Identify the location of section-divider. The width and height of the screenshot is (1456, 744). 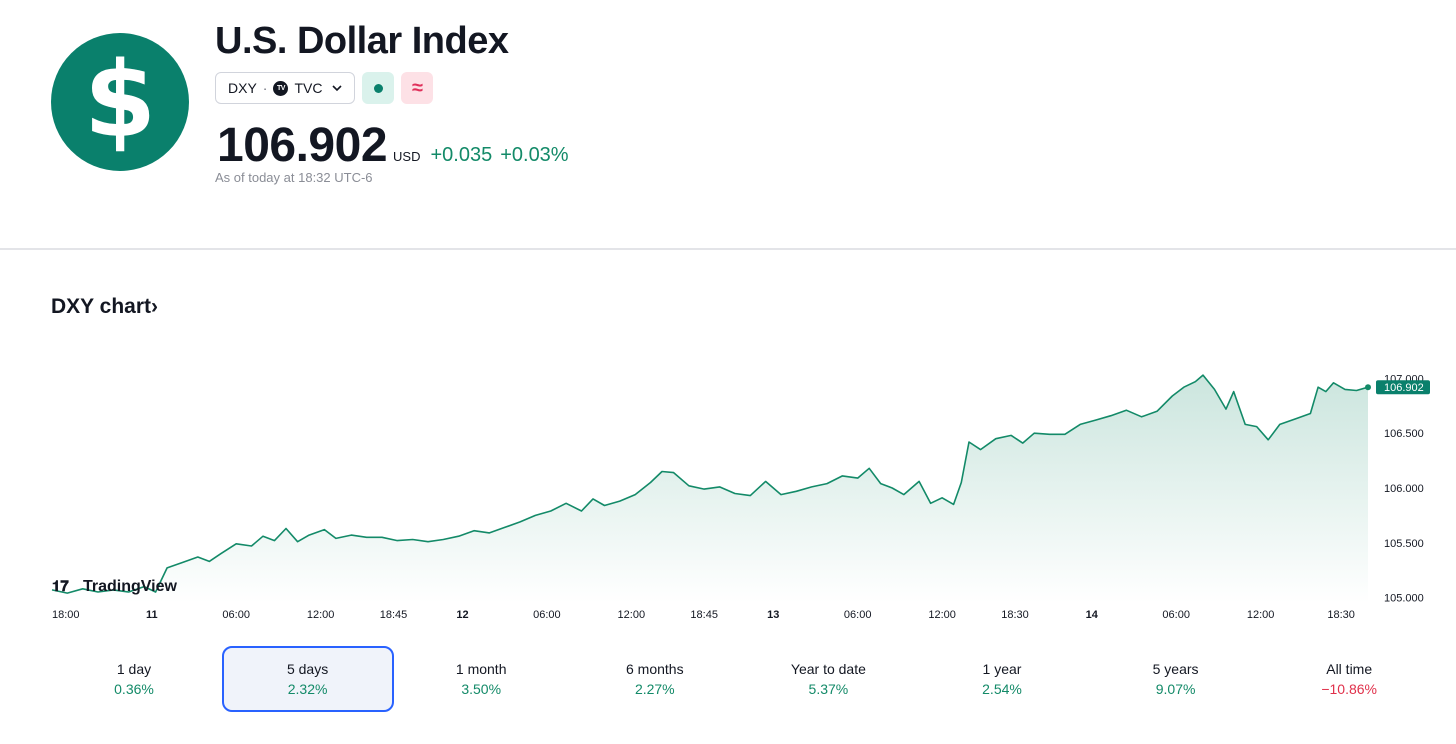
(728, 249).